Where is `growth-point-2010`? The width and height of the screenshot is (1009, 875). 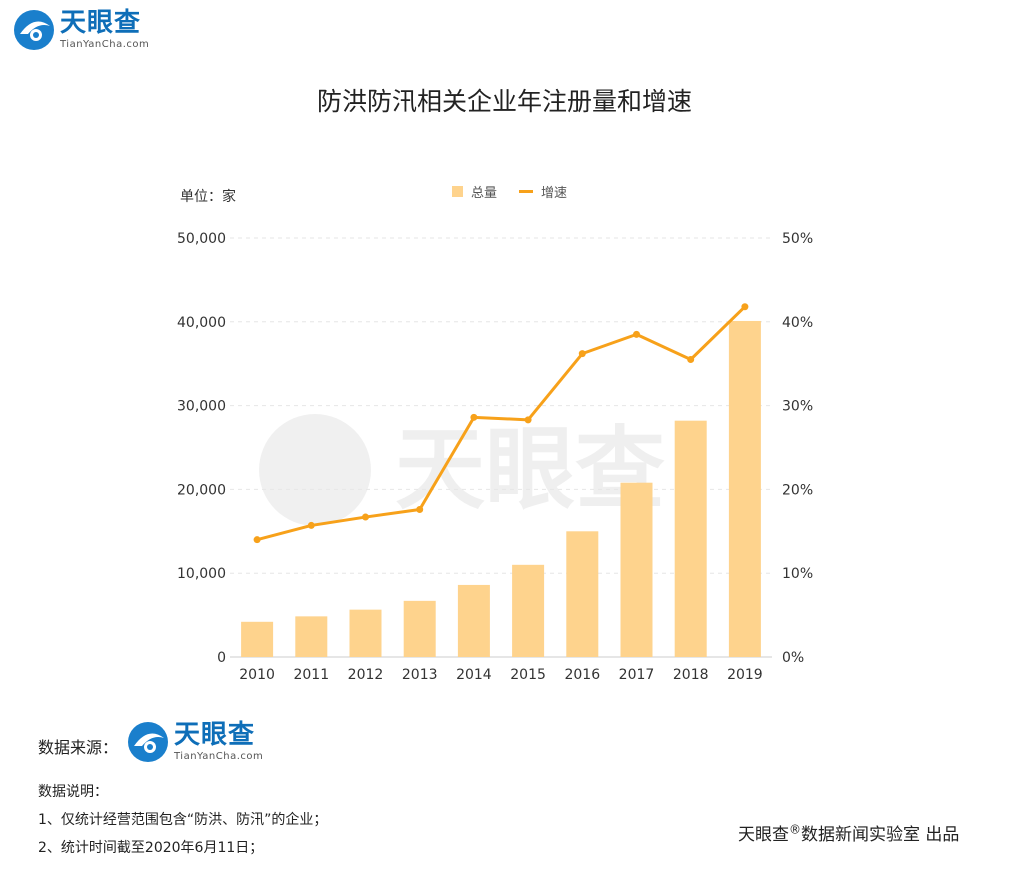 growth-point-2010 is located at coordinates (257, 540).